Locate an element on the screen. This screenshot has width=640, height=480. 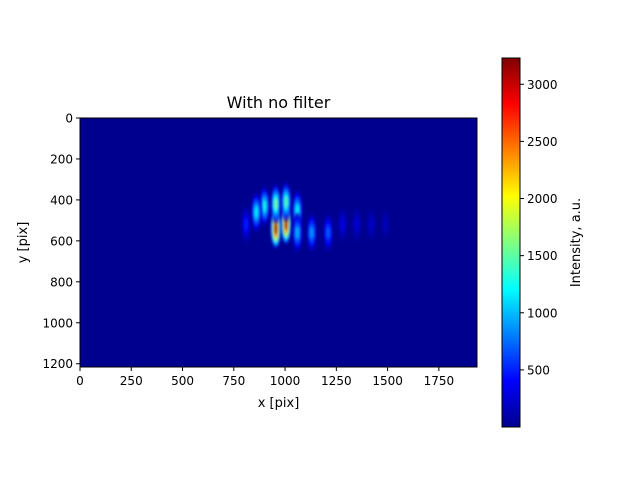
y-tick-label: 400 is located at coordinates (61, 200).